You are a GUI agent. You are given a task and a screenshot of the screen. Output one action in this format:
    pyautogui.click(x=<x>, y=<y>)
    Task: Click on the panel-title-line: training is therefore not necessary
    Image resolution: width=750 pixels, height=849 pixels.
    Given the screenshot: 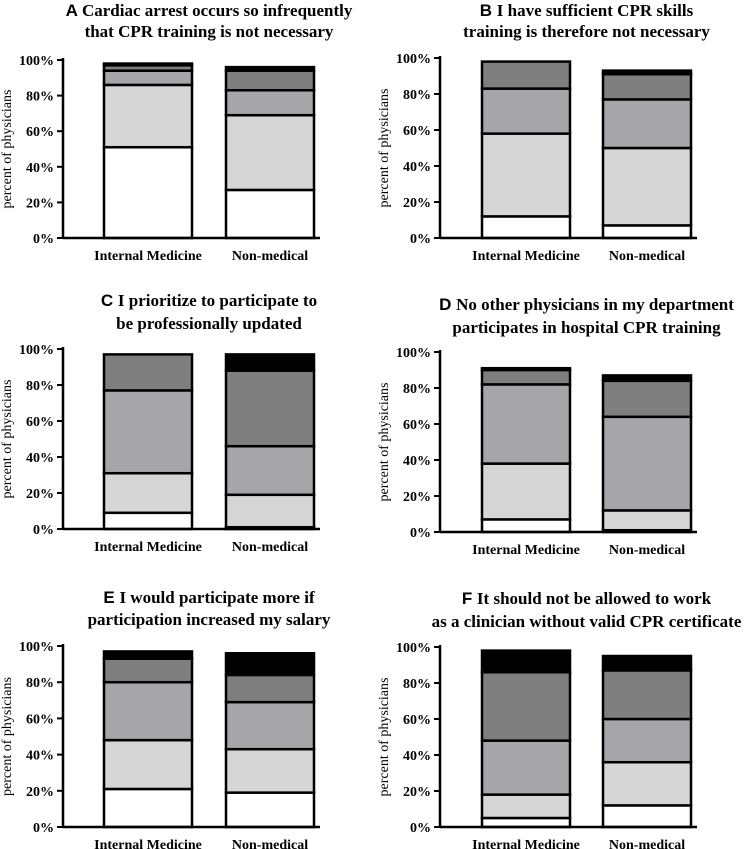 What is the action you would take?
    pyautogui.click(x=586, y=31)
    